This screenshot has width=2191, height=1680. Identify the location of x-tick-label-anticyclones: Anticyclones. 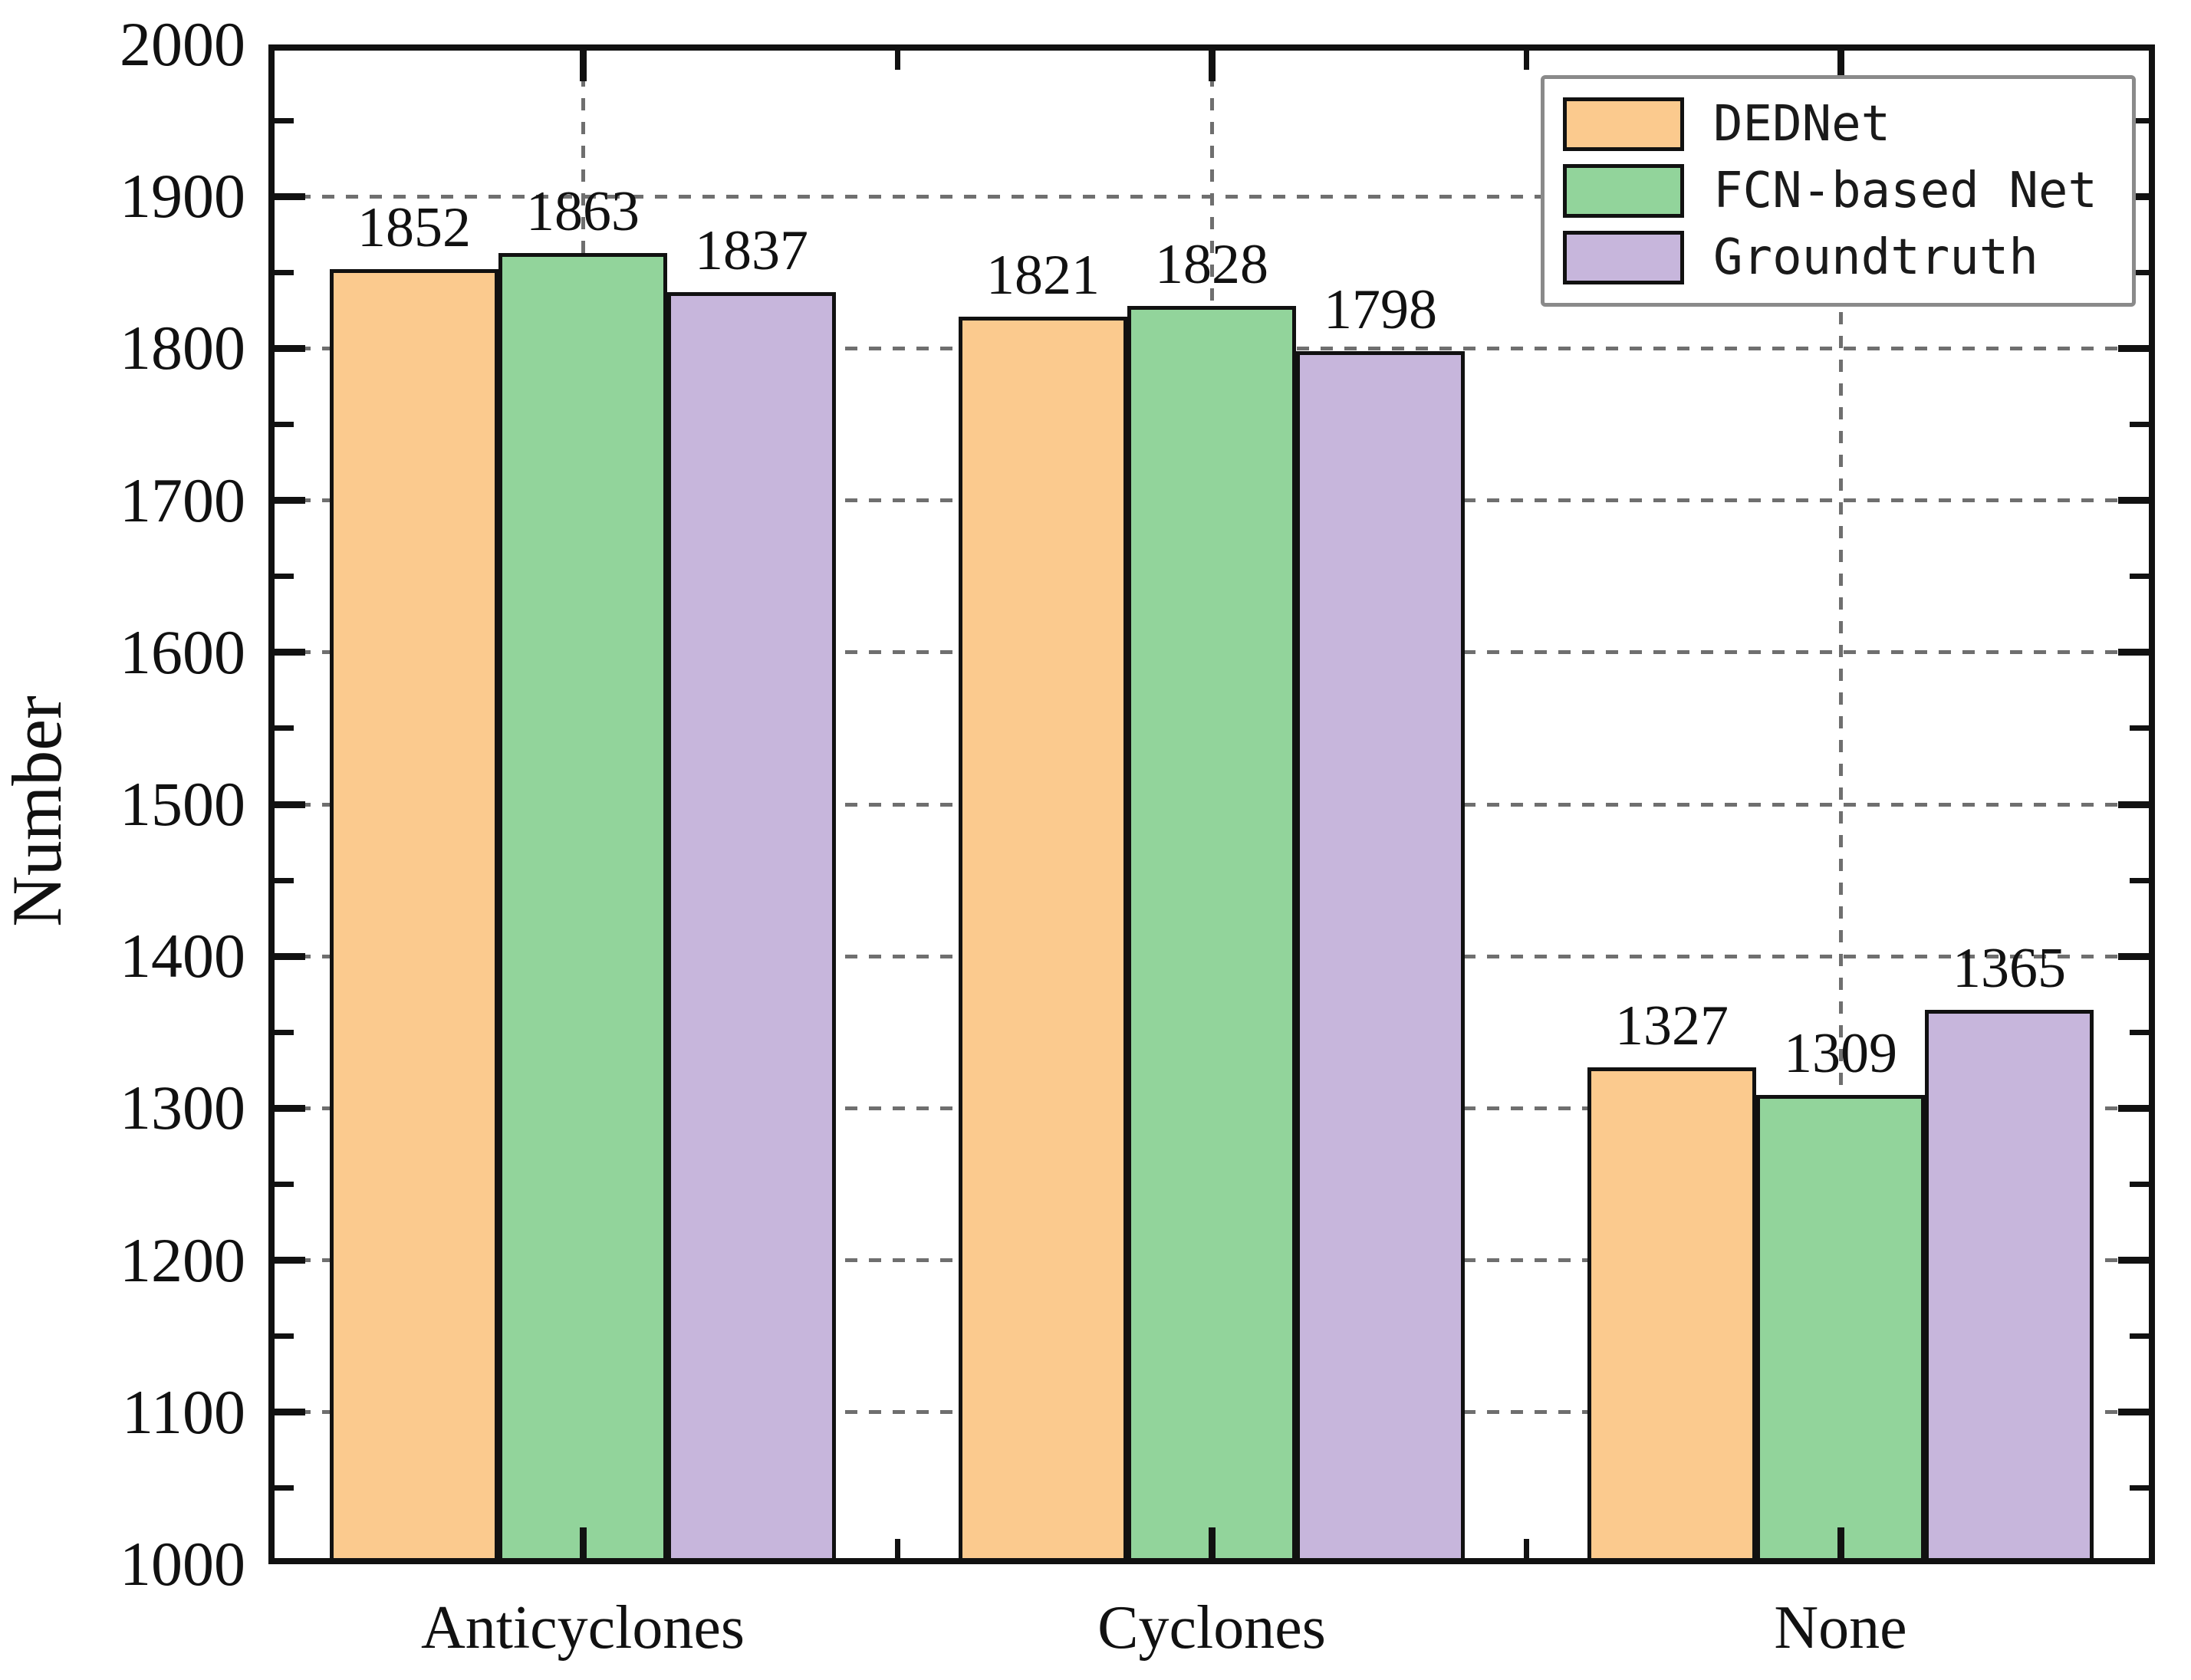
(583, 1628).